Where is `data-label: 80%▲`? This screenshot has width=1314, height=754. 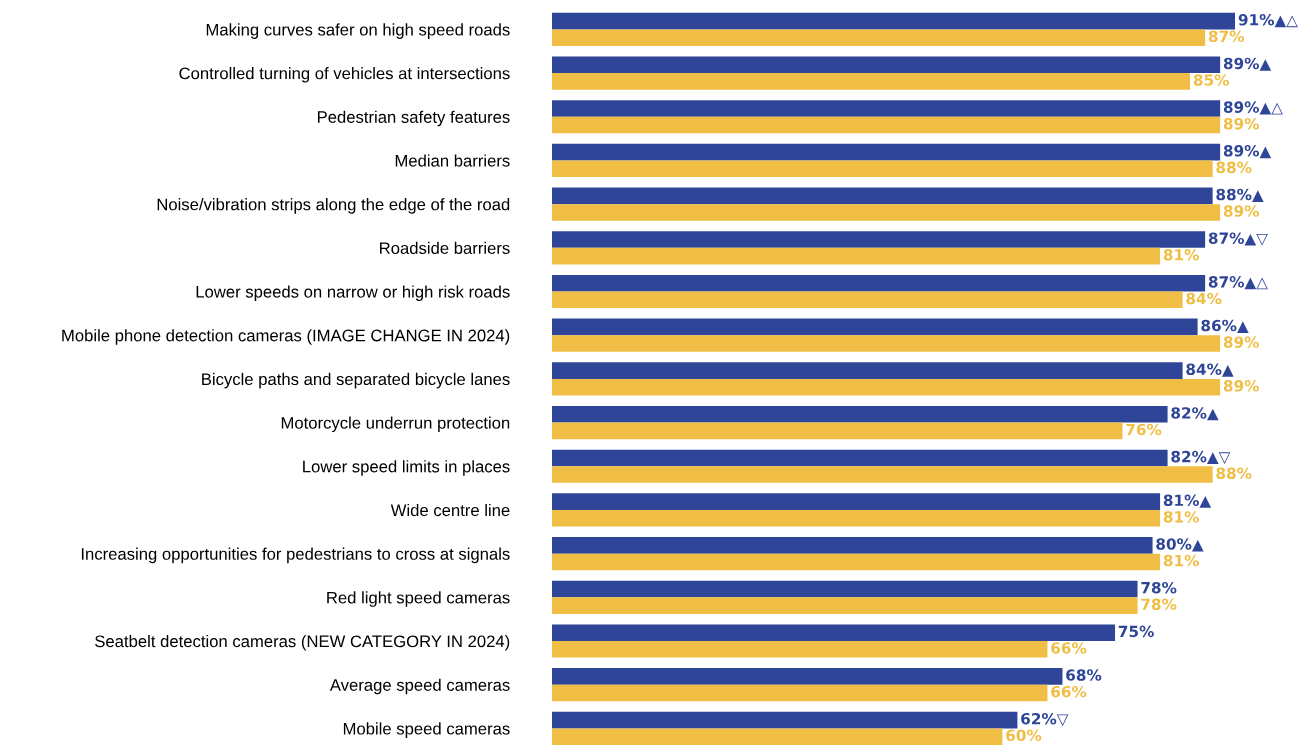
data-label: 80%▲ is located at coordinates (1180, 545).